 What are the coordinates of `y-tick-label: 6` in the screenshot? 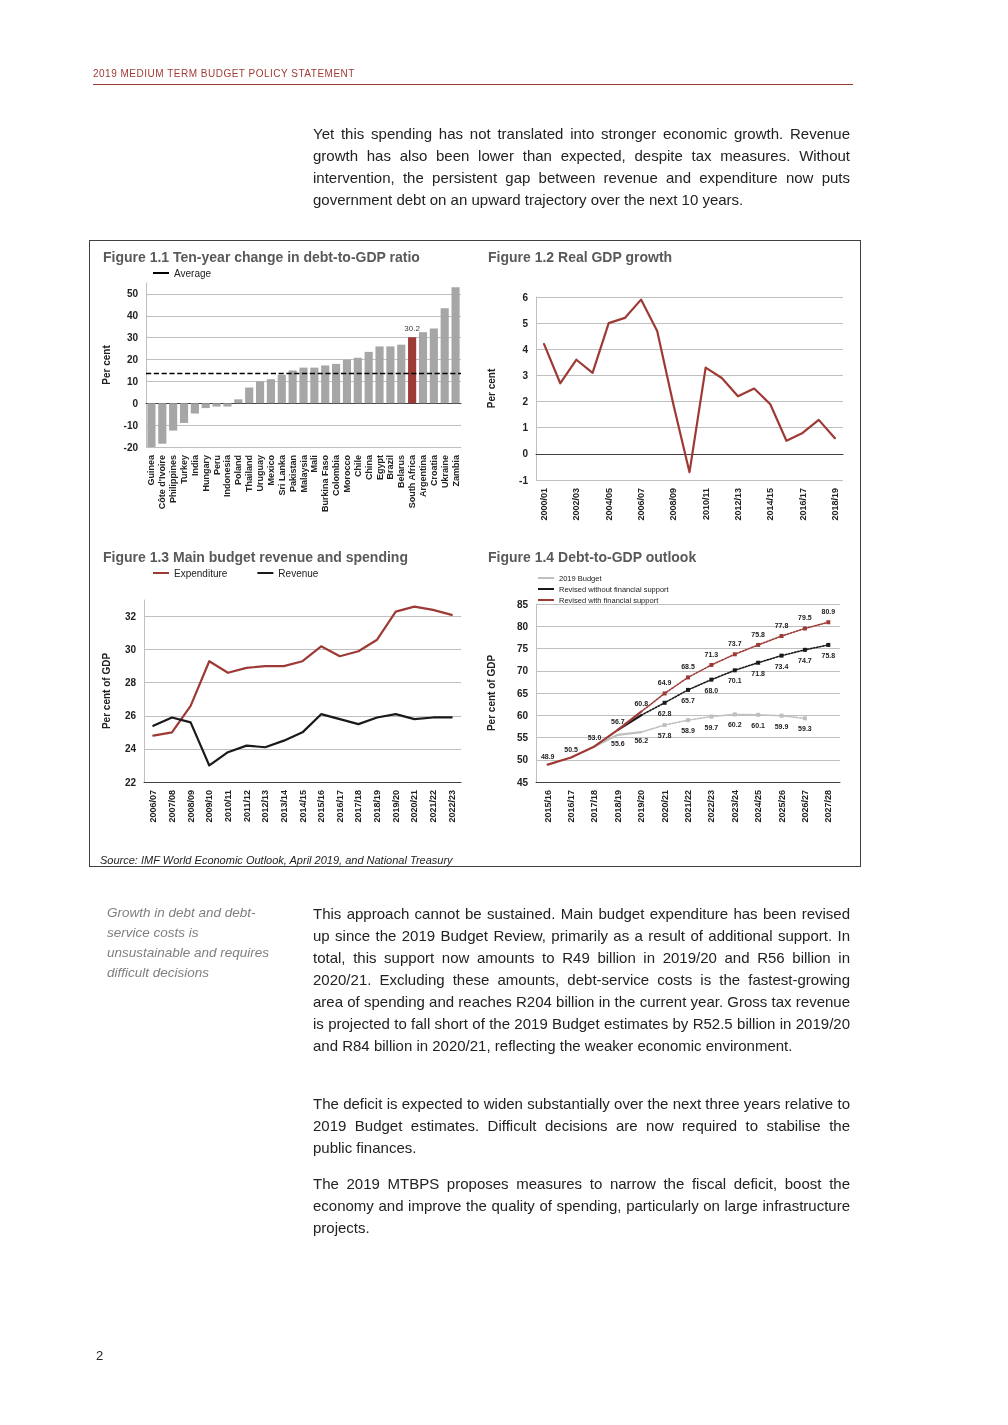 It's located at (525, 297).